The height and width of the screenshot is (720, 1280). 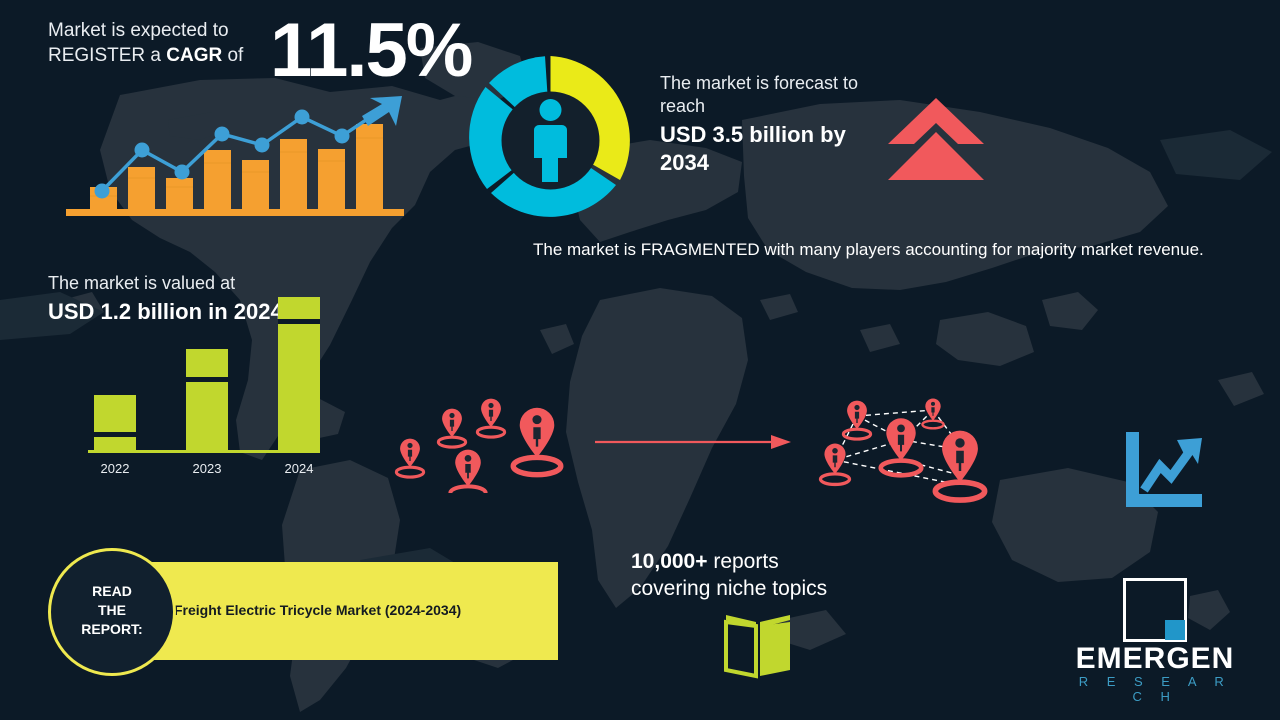 What do you see at coordinates (729, 588) in the screenshot?
I see `reports-count-subline: covering niche topics` at bounding box center [729, 588].